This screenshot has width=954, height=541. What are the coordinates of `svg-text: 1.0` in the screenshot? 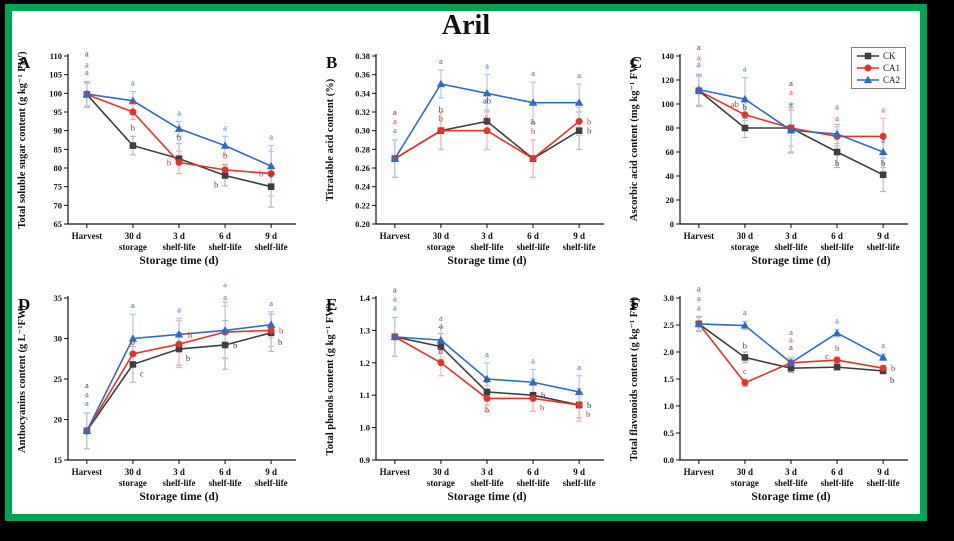 It's located at (668, 406).